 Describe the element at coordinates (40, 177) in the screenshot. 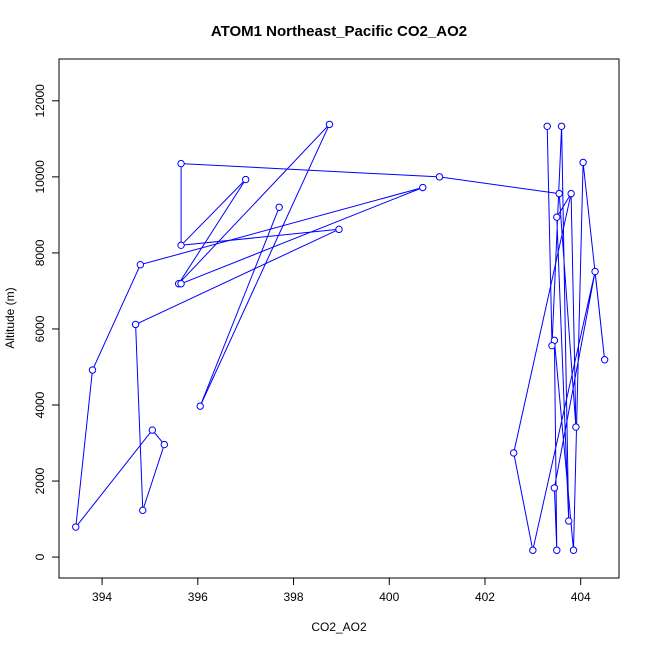

I see `y-tick-label: 10000` at that location.